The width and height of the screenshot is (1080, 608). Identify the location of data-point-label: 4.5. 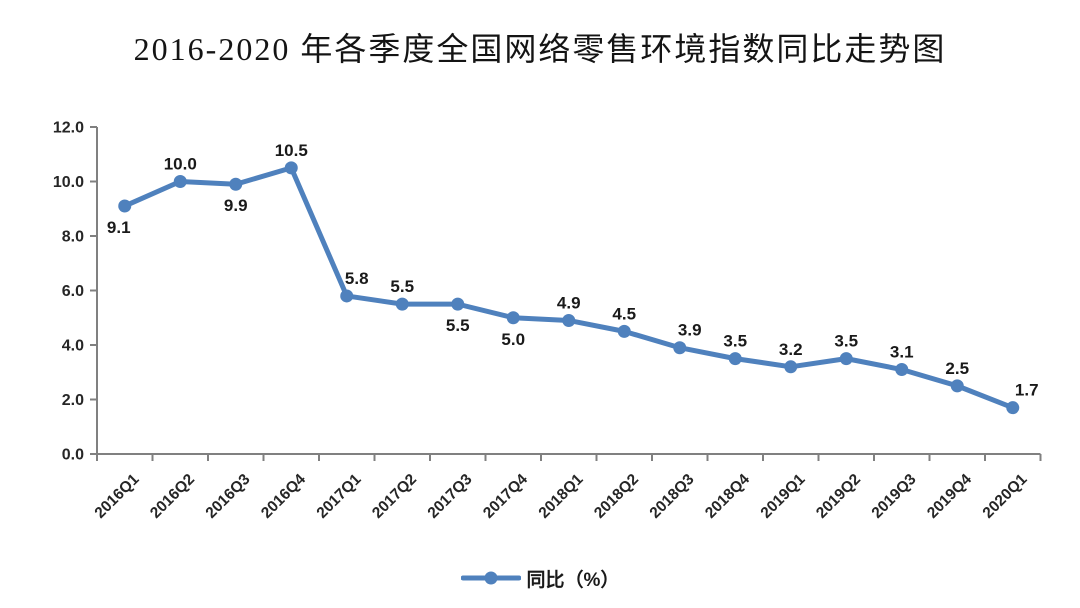
(624, 313).